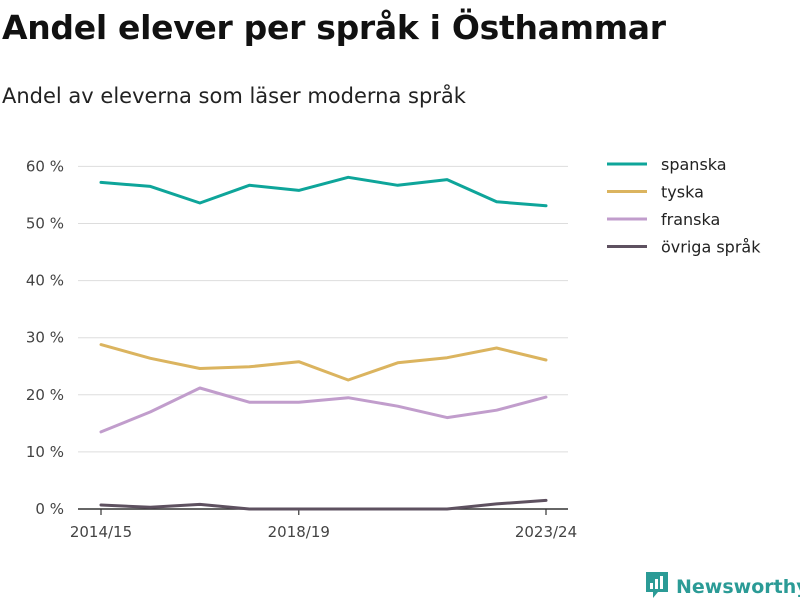  I want to click on x-axis-ticks: 2014/15 2018/19 2023/24, so click(323, 525).